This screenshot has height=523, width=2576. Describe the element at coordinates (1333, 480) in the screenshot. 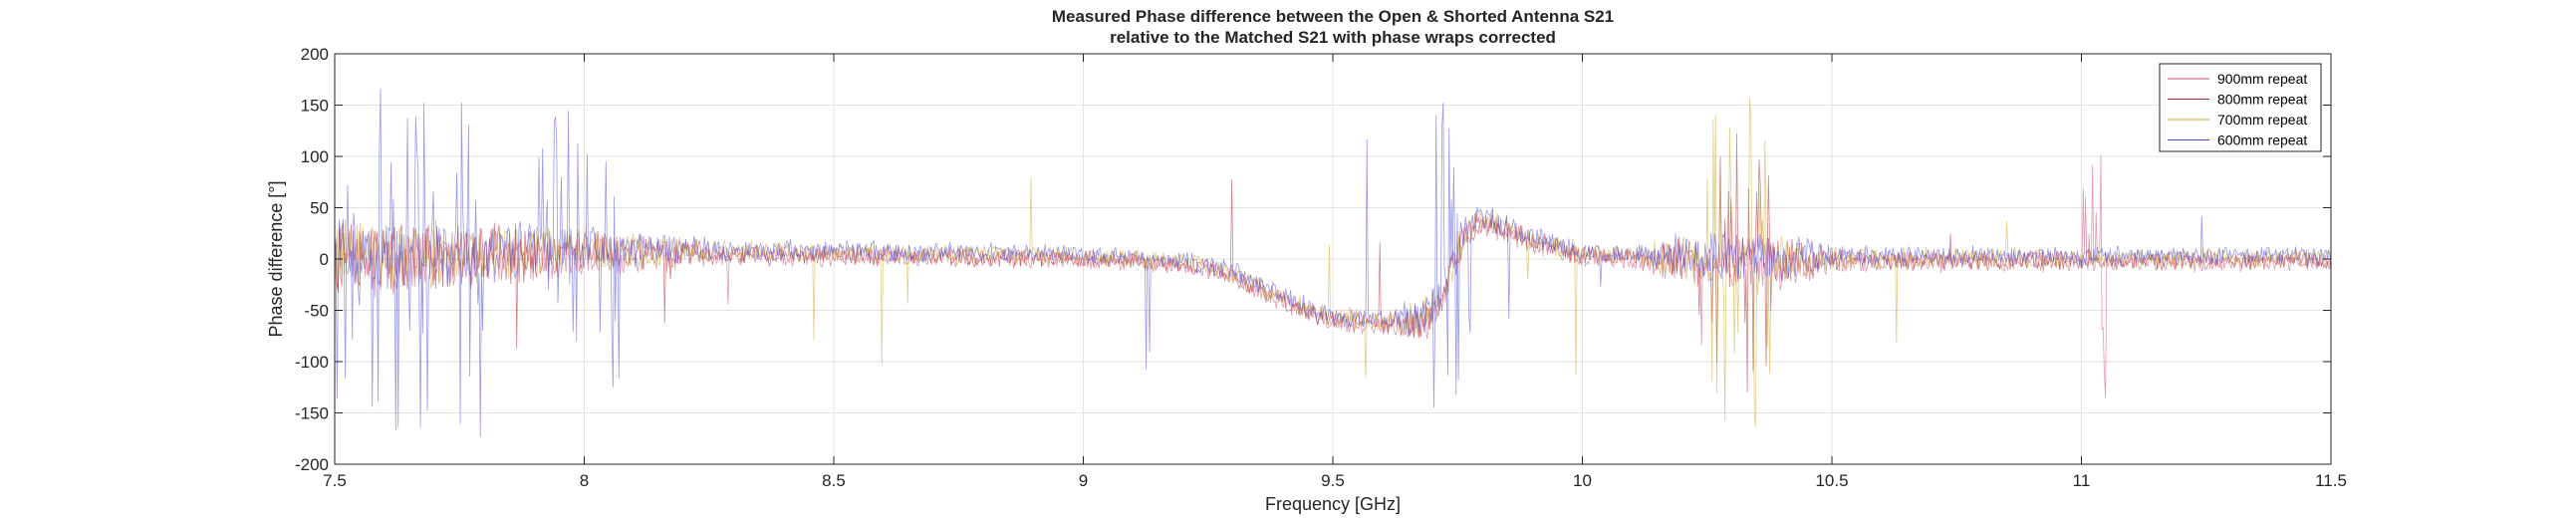

I see `x-tick-label: 9.5` at that location.